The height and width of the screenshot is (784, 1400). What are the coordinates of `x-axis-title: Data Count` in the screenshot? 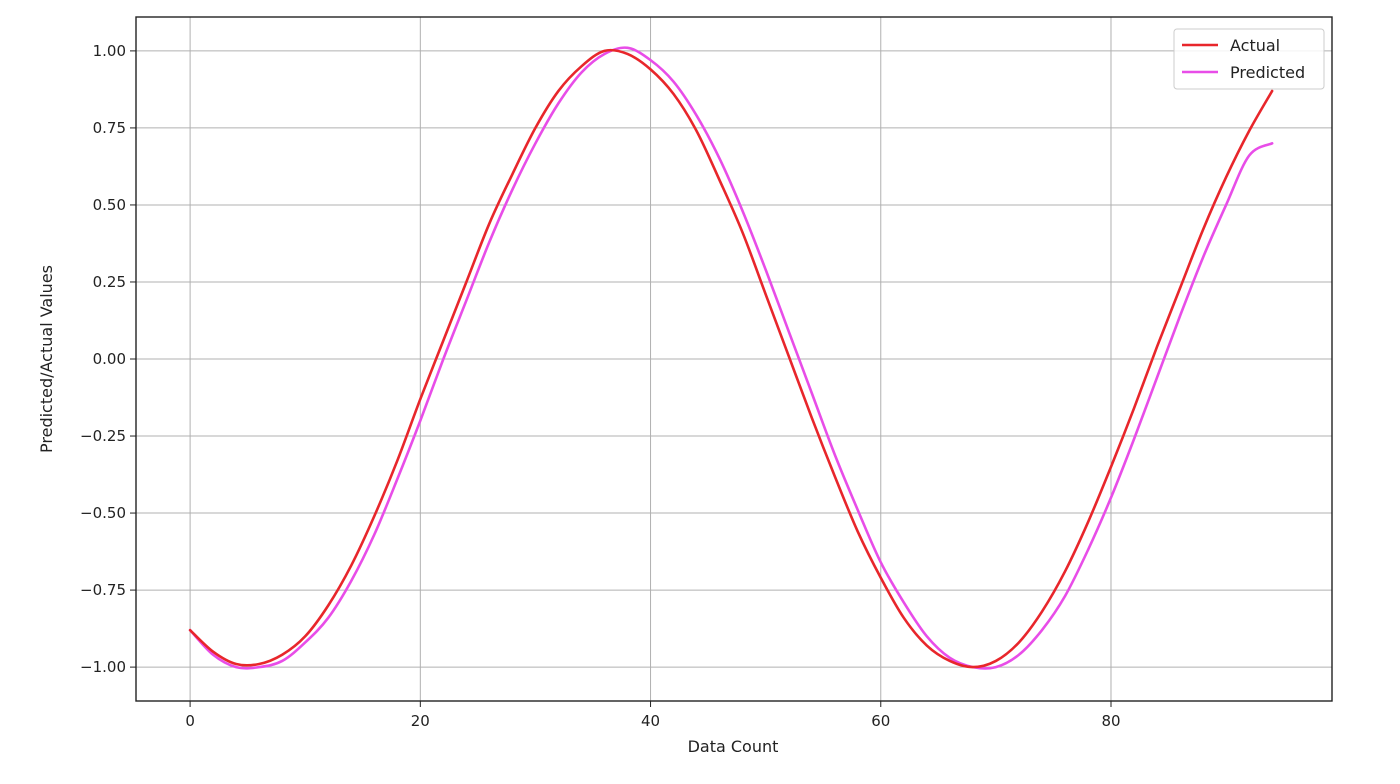 It's located at (733, 746).